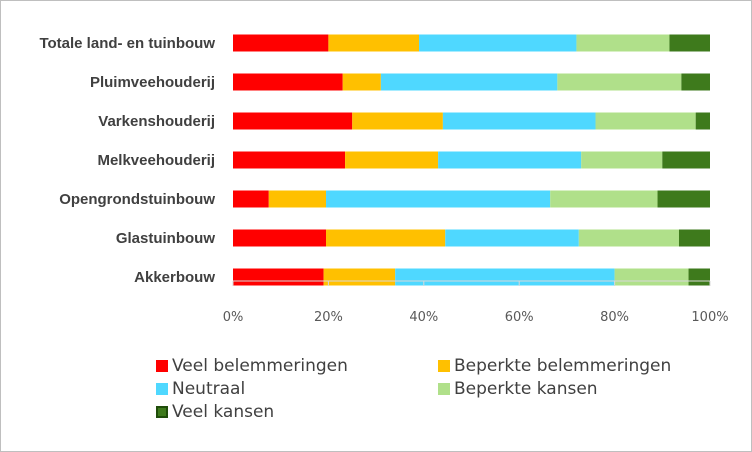 This screenshot has width=752, height=452. What do you see at coordinates (622, 160) in the screenshot?
I see `bar-beperkte-kansen-melkveehouderij` at bounding box center [622, 160].